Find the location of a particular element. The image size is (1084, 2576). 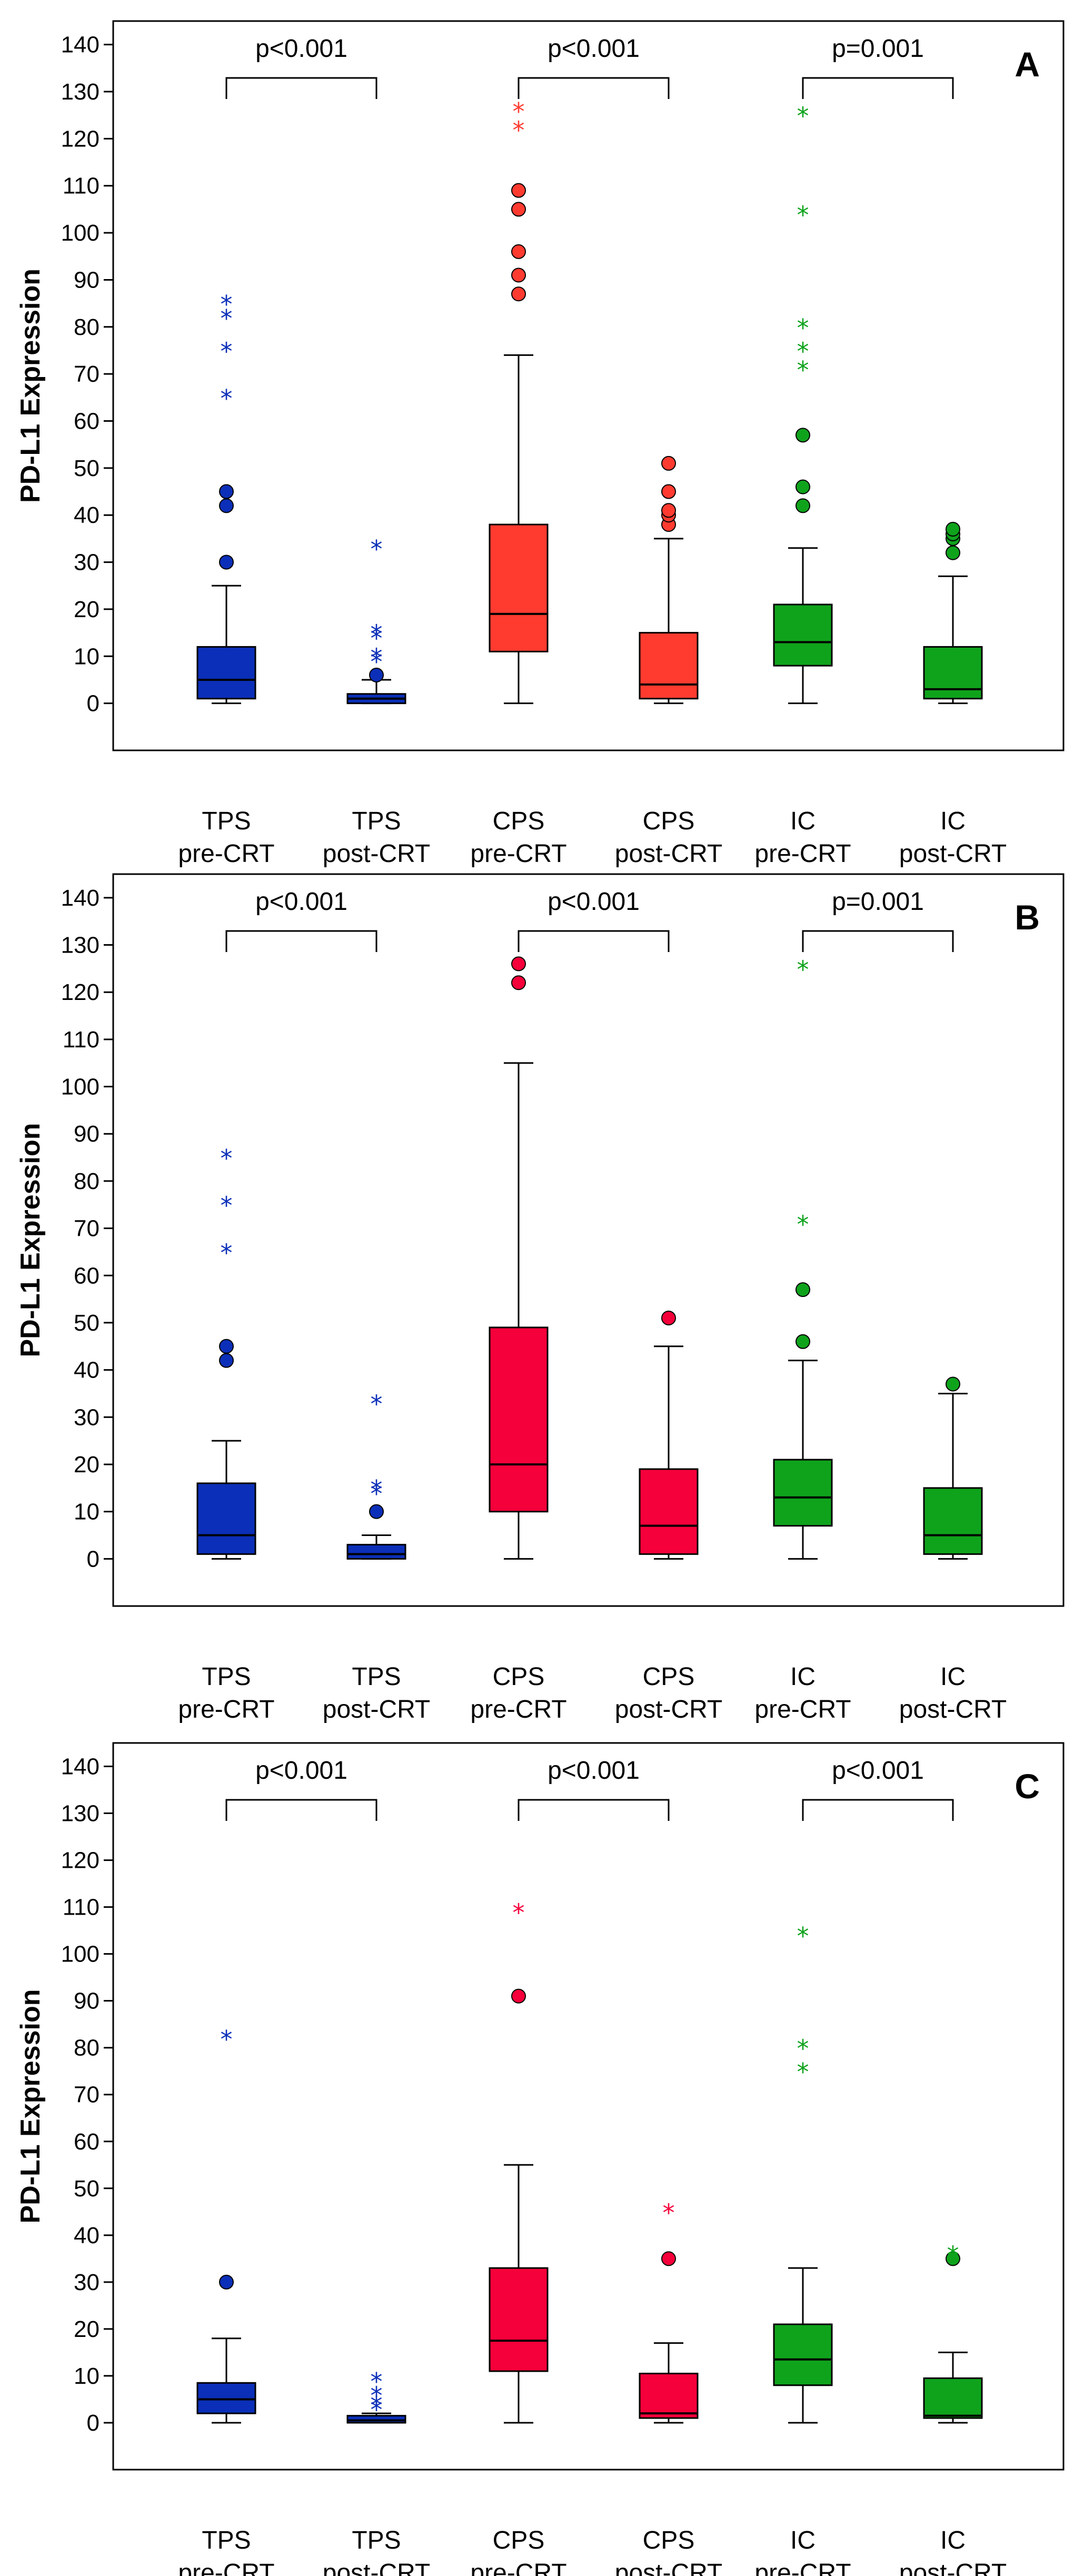

box-0: * * * is located at coordinates (226, 1352).